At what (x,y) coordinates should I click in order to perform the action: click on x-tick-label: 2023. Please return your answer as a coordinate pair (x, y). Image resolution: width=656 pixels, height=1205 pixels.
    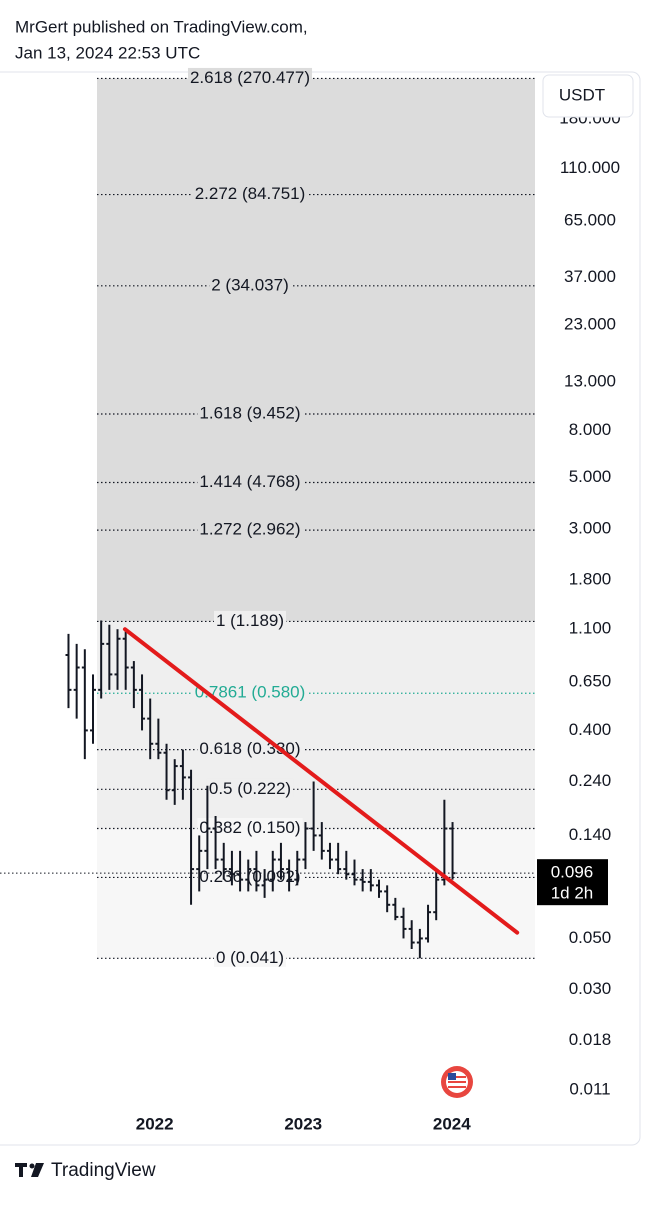
    Looking at the image, I should click on (303, 1123).